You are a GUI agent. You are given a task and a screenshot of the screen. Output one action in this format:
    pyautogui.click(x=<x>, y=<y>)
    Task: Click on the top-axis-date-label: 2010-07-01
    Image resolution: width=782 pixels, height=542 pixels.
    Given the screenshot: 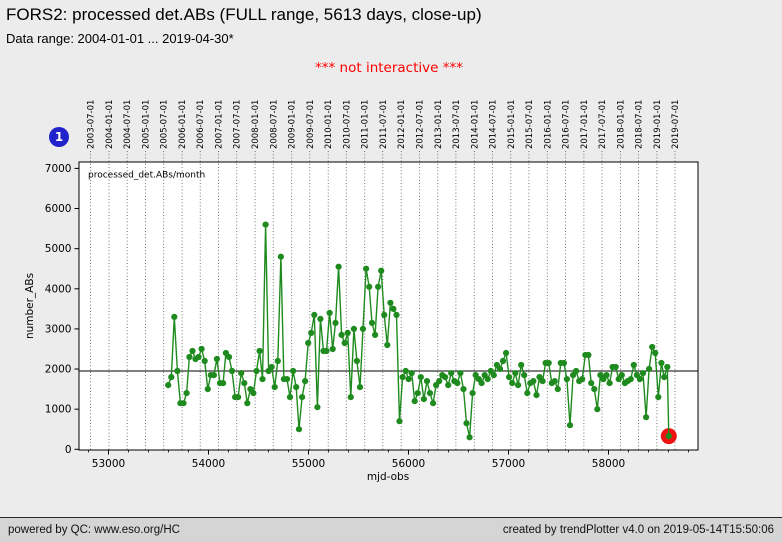 What is the action you would take?
    pyautogui.click(x=347, y=124)
    